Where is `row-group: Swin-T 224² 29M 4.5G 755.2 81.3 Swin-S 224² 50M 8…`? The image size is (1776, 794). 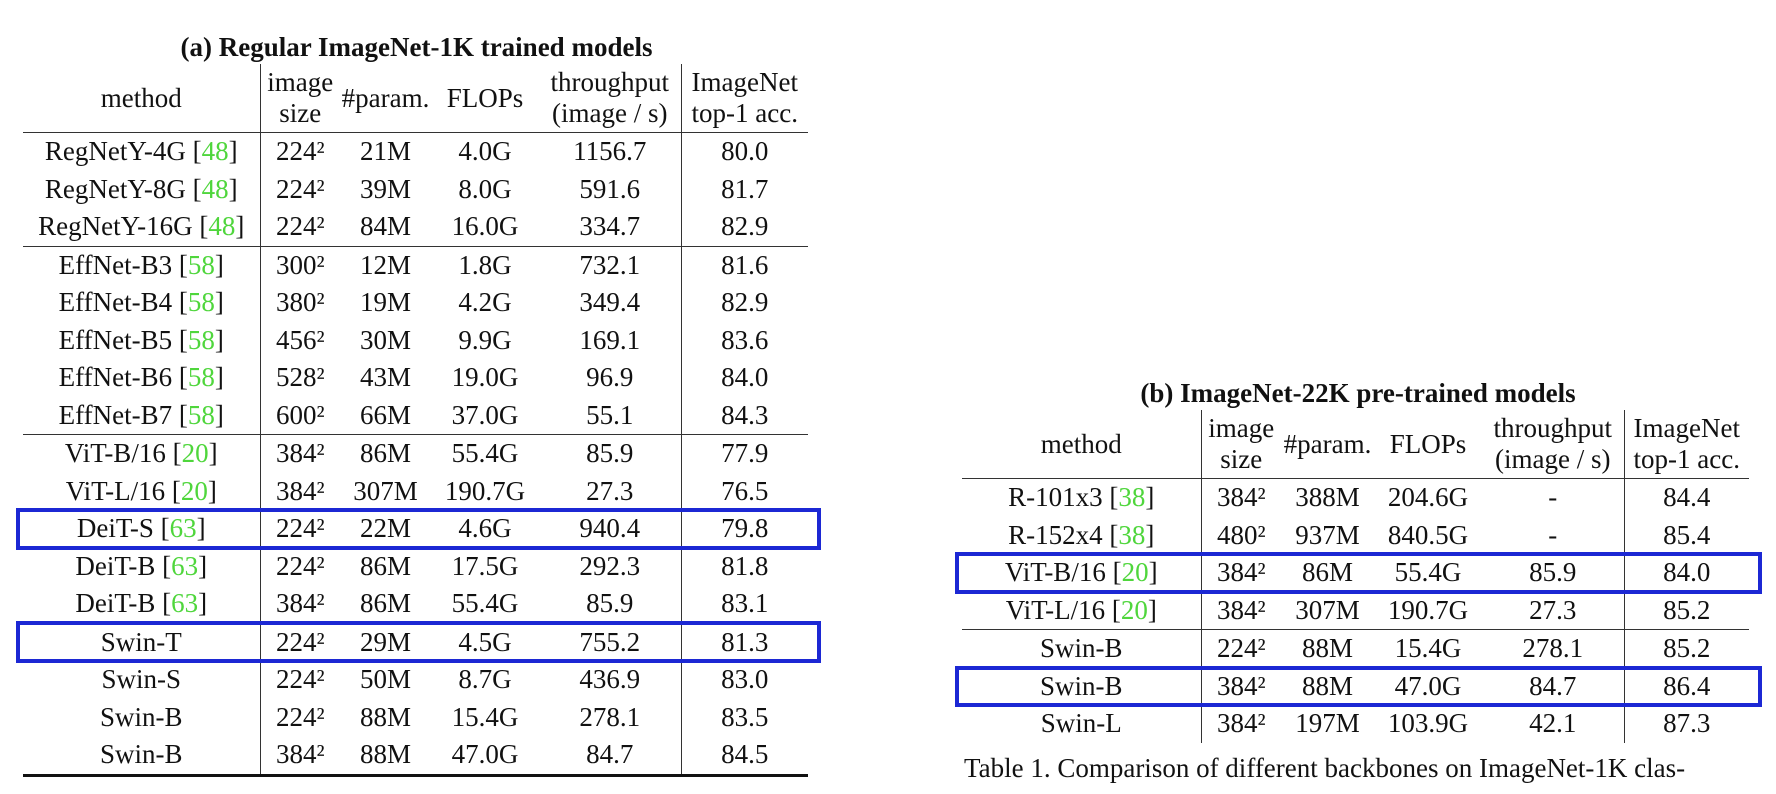 row-group: Swin-T 224² 29M 4.5G 755.2 81.3 Swin-S 224² 50M 8… is located at coordinates (415, 699).